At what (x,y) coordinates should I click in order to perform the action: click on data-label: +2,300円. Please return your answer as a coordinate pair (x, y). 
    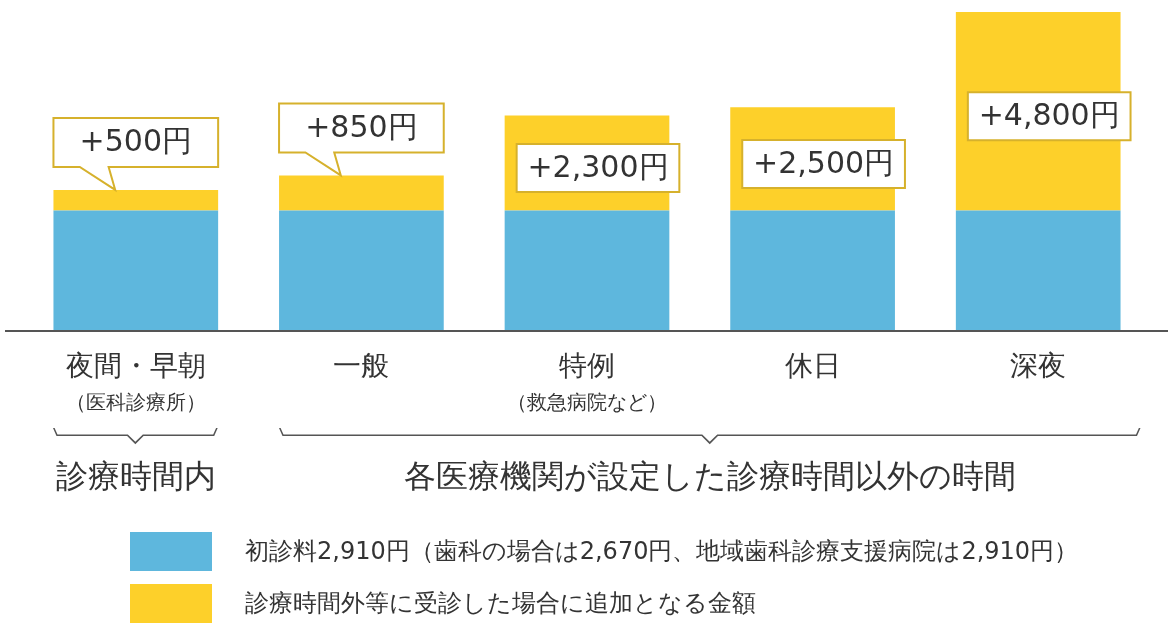
    Looking at the image, I should click on (598, 166).